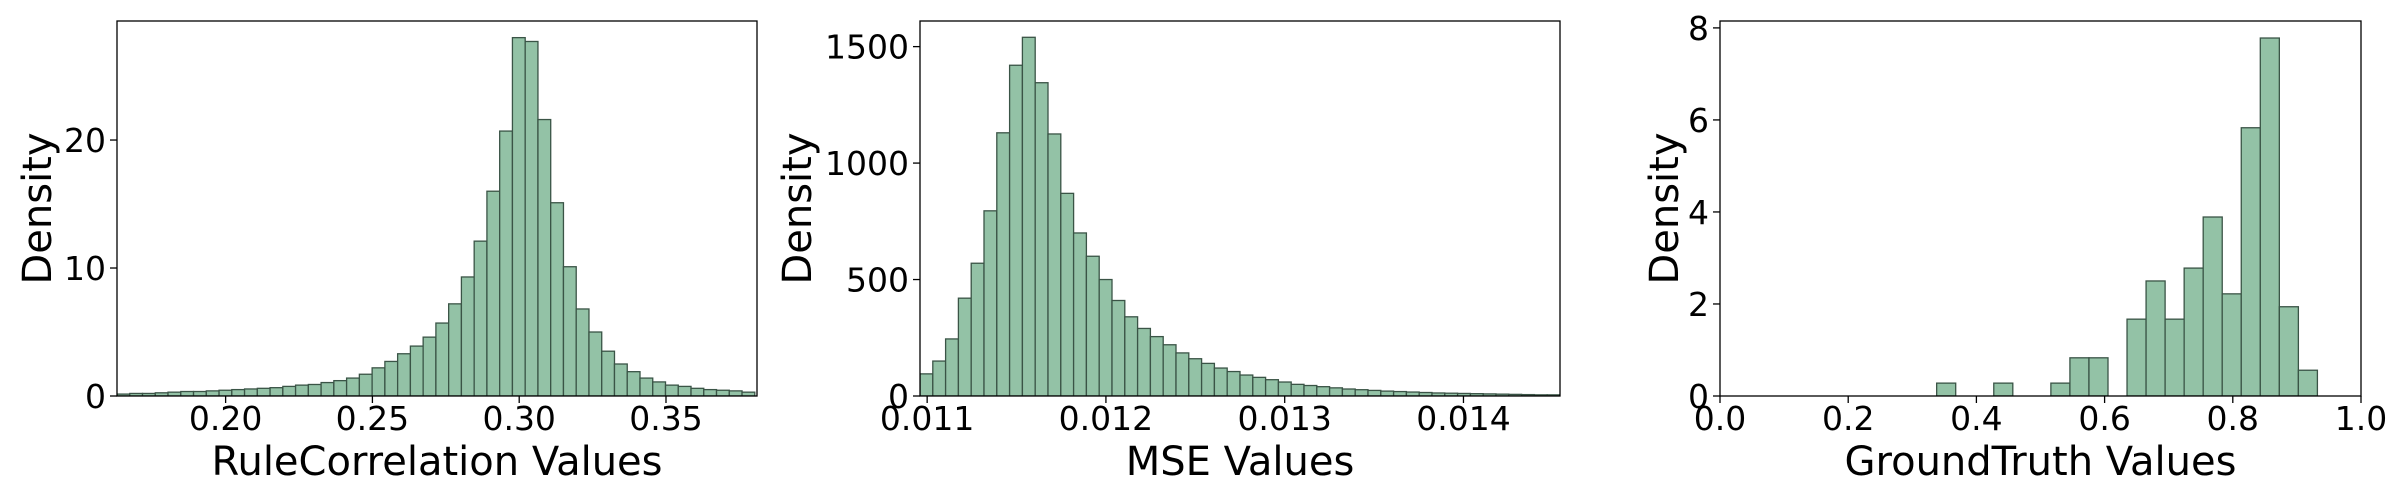 This screenshot has height=500, width=2400. Describe the element at coordinates (2233, 418) in the screenshot. I see `x-tick-label: 0.8` at that location.